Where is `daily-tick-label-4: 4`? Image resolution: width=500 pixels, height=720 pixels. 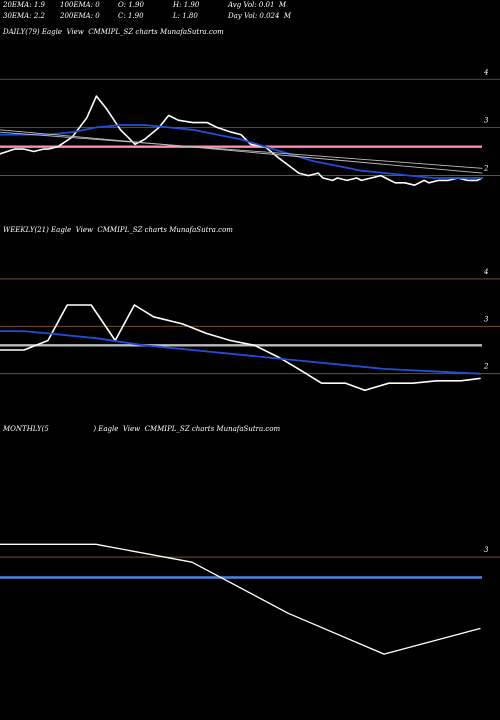
daily-tick-label-4: 4 is located at coordinates (485, 72).